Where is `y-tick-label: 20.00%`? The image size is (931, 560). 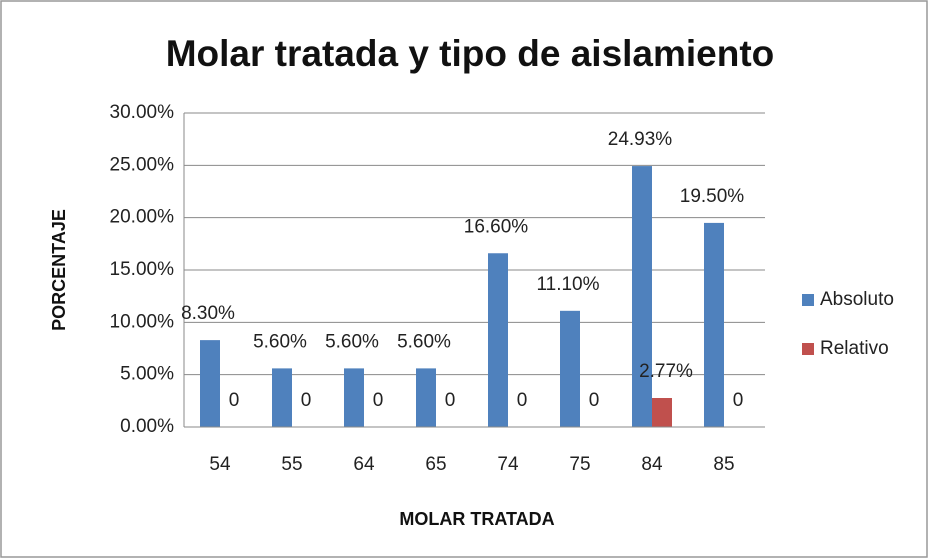 y-tick-label: 20.00% is located at coordinates (142, 217).